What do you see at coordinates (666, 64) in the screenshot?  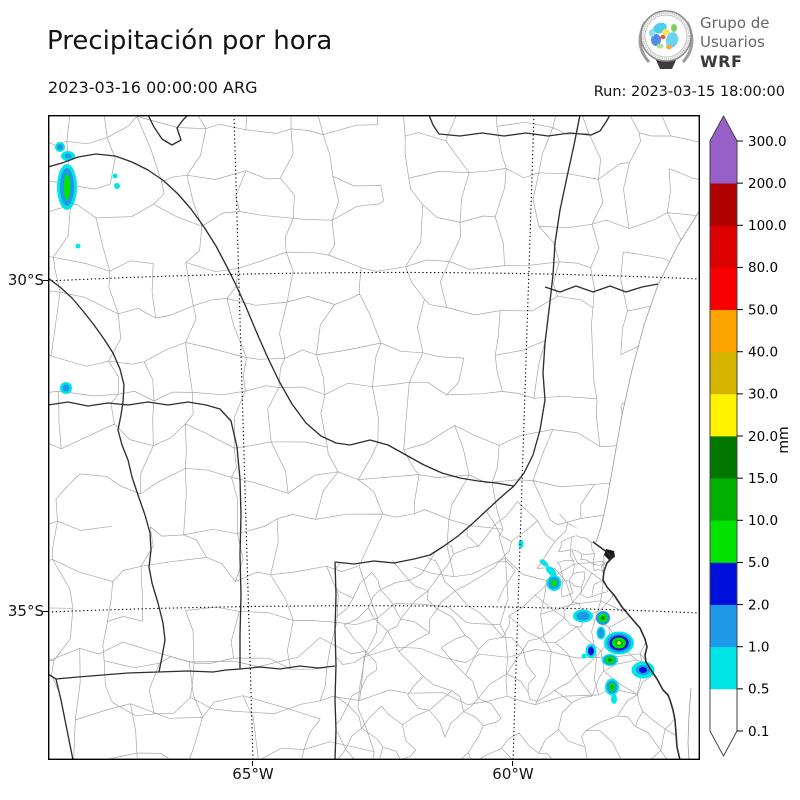 I see `logo-pedestal` at bounding box center [666, 64].